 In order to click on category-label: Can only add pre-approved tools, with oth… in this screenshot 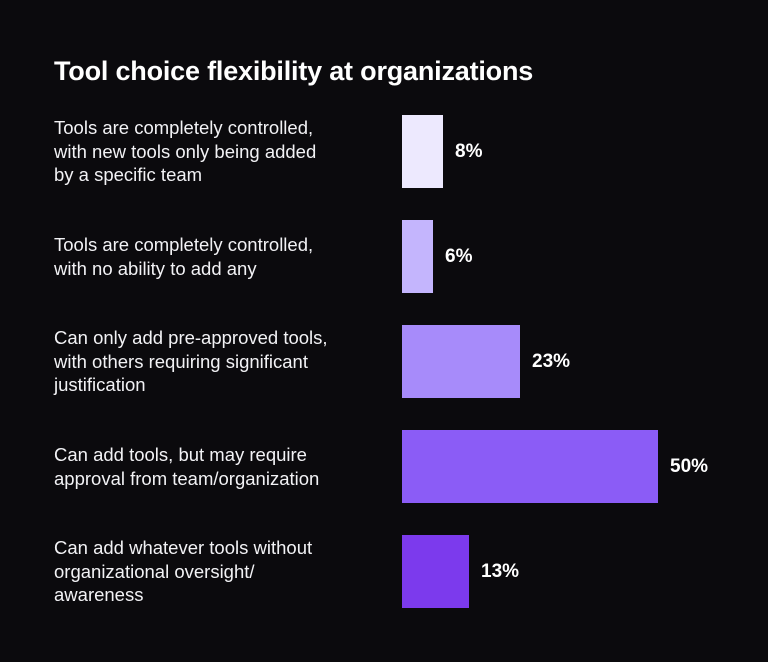, I will do `click(214, 361)`.